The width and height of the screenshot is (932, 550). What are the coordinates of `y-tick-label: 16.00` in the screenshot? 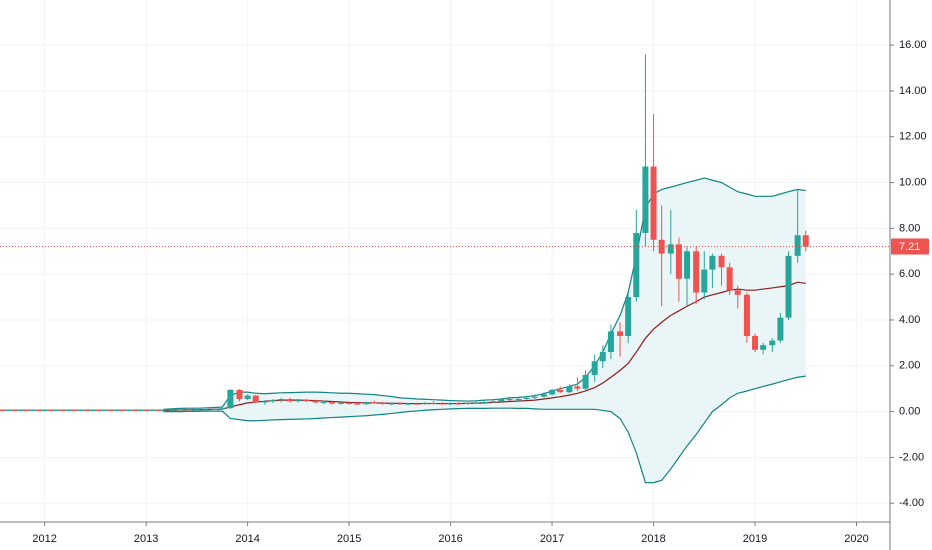 It's located at (913, 45).